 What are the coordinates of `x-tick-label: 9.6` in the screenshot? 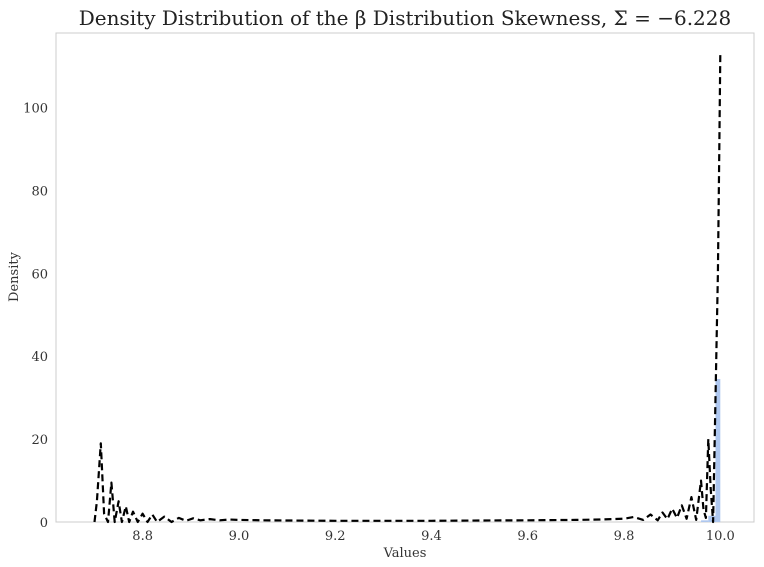 It's located at (527, 536).